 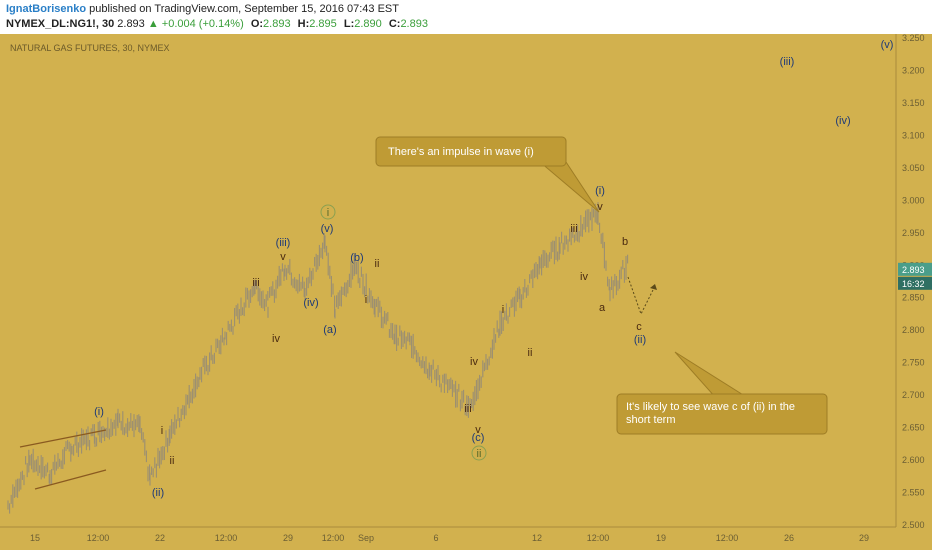 I want to click on note-1-box, so click(x=471, y=151).